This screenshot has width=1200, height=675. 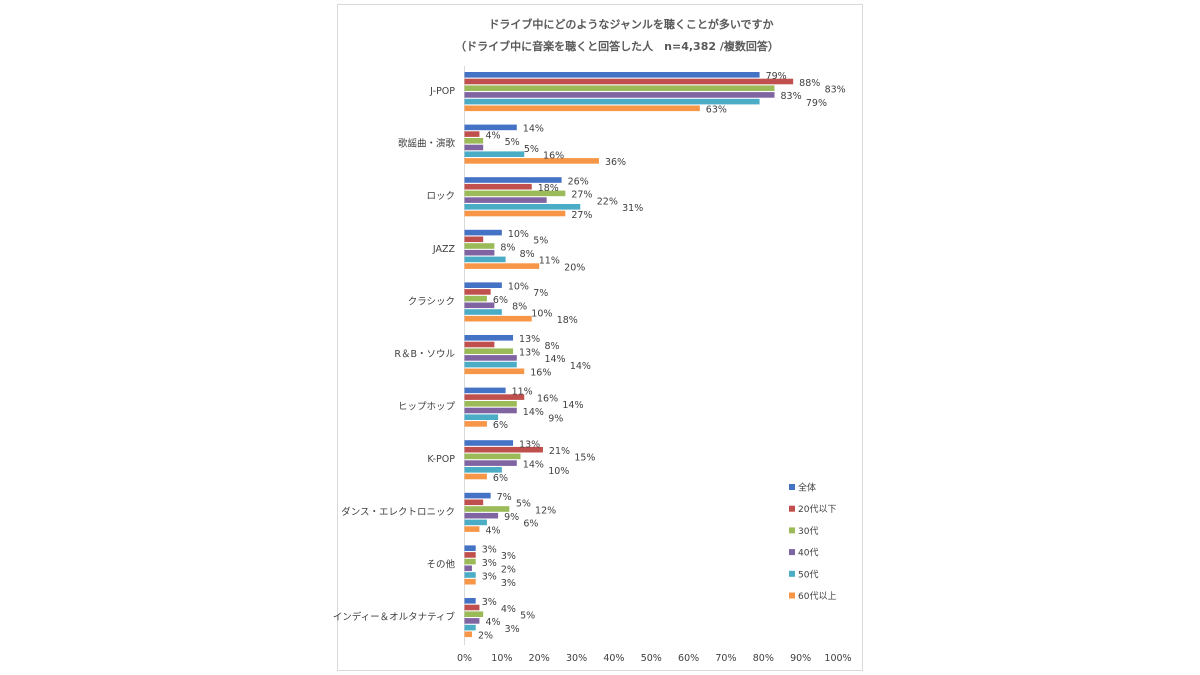 I want to click on data-label: 88%, so click(x=809, y=83).